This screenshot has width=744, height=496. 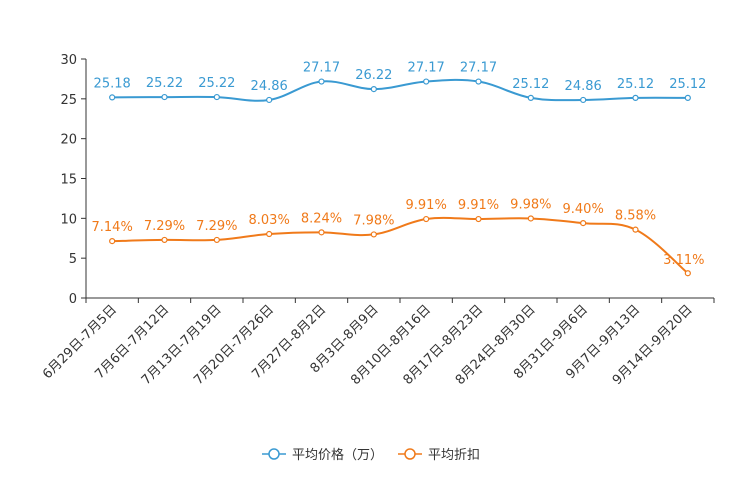 I want to click on data-label: 26.22, so click(x=373, y=75).